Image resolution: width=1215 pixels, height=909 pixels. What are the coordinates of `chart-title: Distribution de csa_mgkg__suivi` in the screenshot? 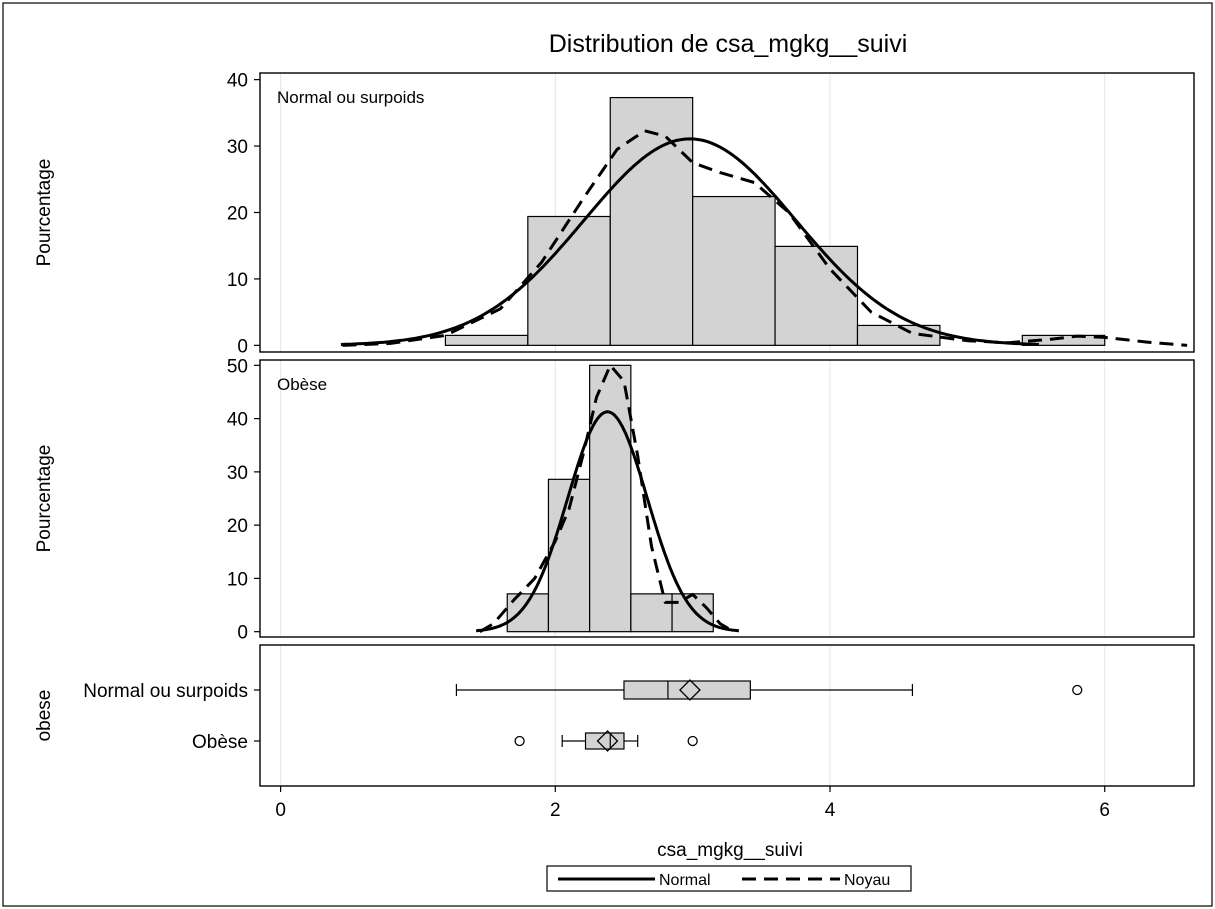 It's located at (728, 44).